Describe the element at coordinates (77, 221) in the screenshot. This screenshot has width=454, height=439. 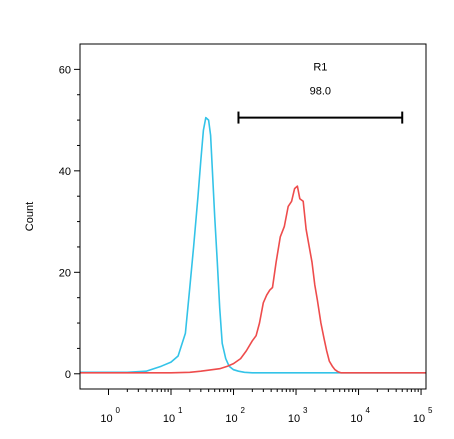
I see `y-axis-tick-marks` at that location.